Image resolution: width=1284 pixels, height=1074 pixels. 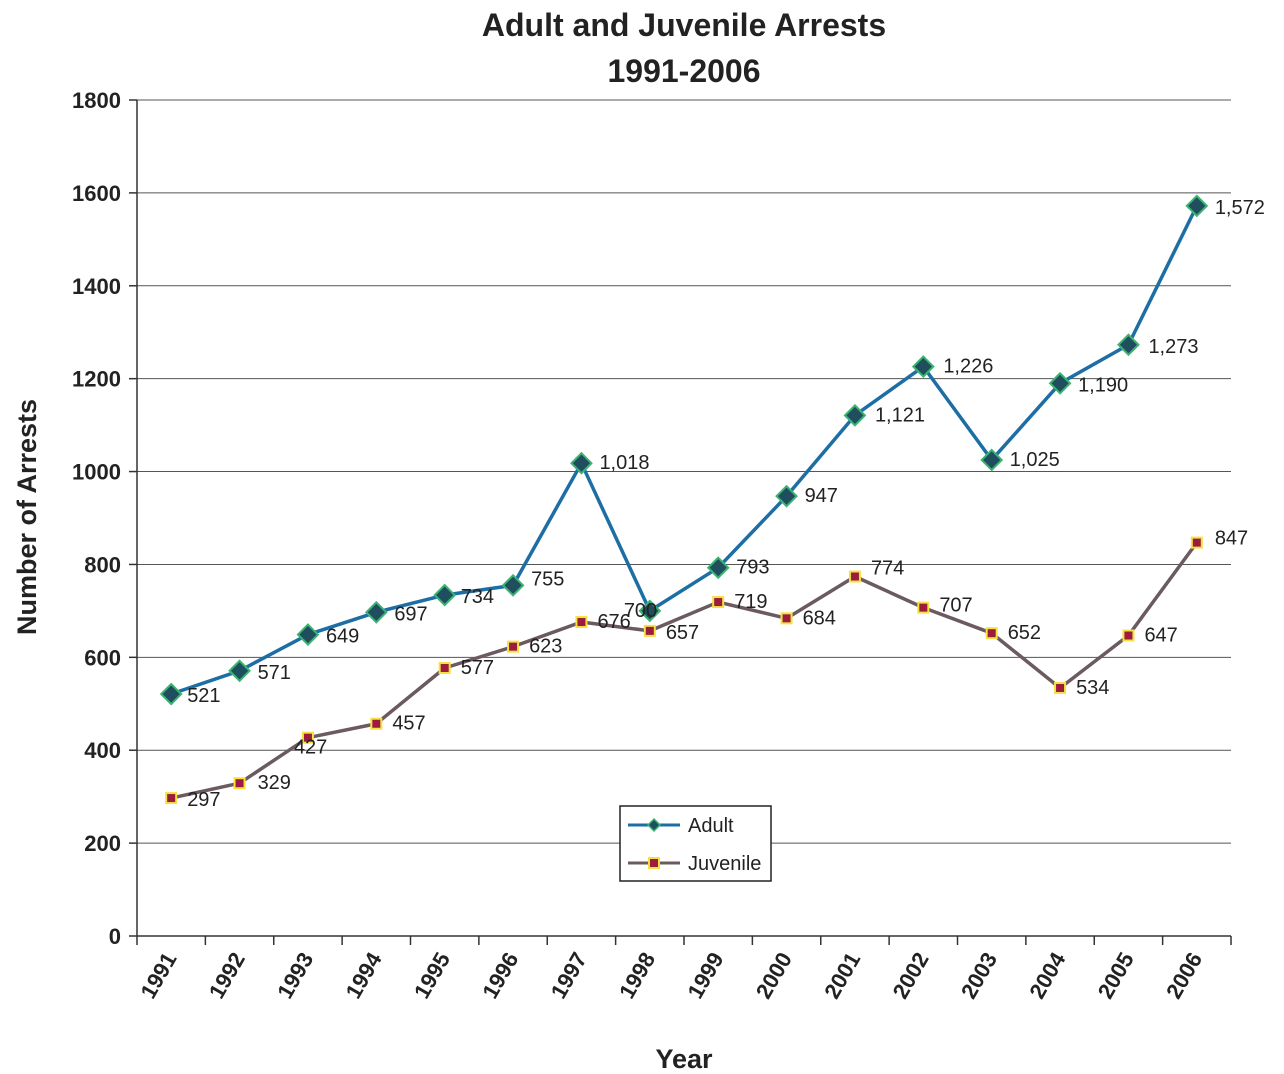 I want to click on x-tick-label-2004: 2004, so click(x=1047, y=975).